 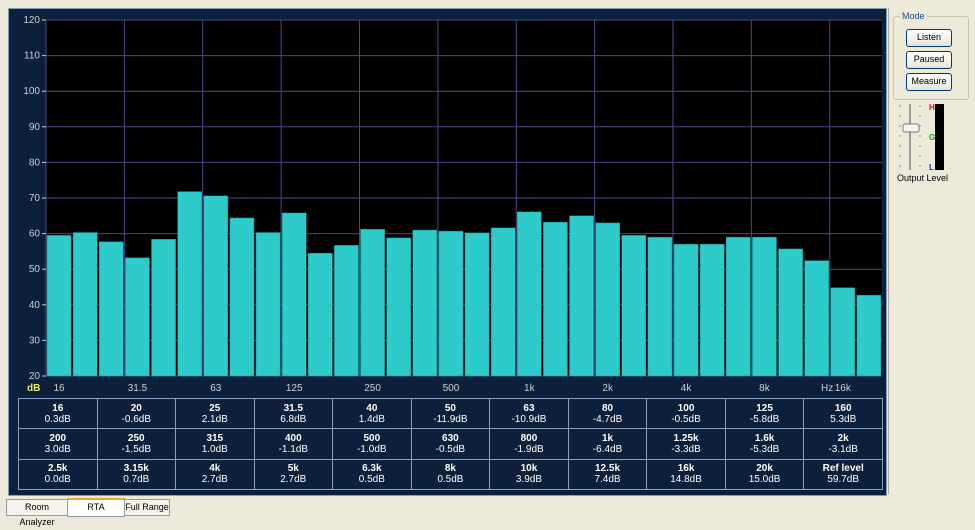 What do you see at coordinates (372, 469) in the screenshot?
I see `band-frequency: 6.3k` at bounding box center [372, 469].